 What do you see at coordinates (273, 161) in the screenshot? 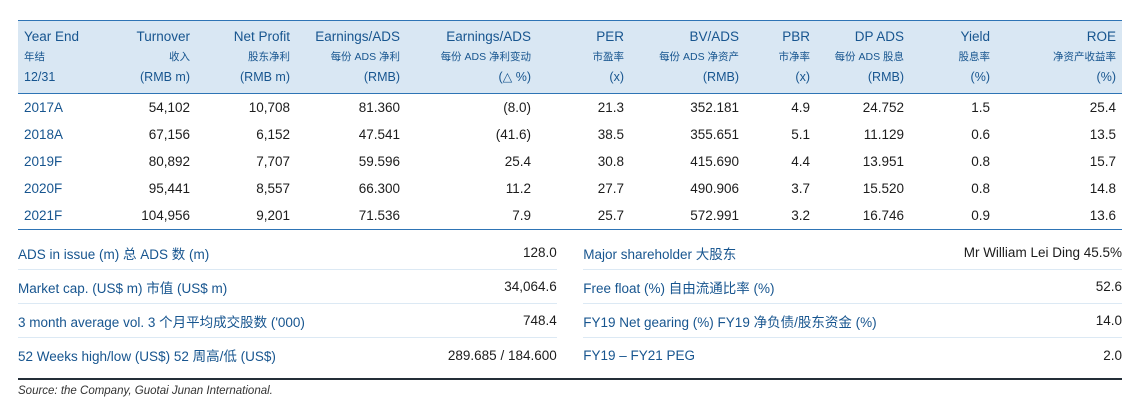
I see `cell-net-profit: 7,707` at bounding box center [273, 161].